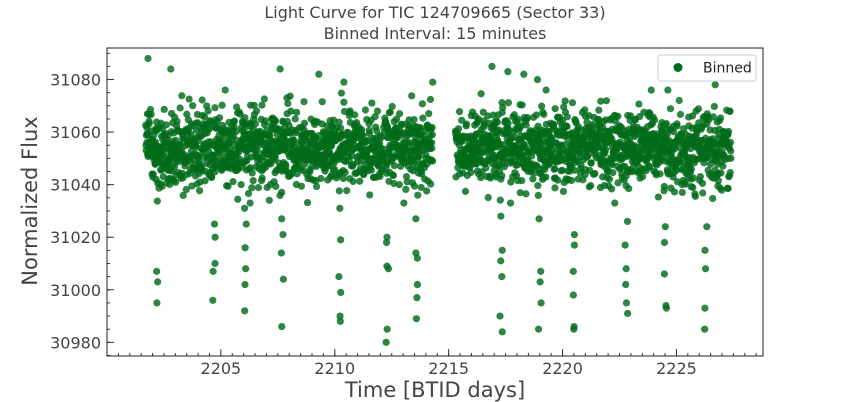 The width and height of the screenshot is (848, 402). I want to click on outlier-point, so click(524, 74).